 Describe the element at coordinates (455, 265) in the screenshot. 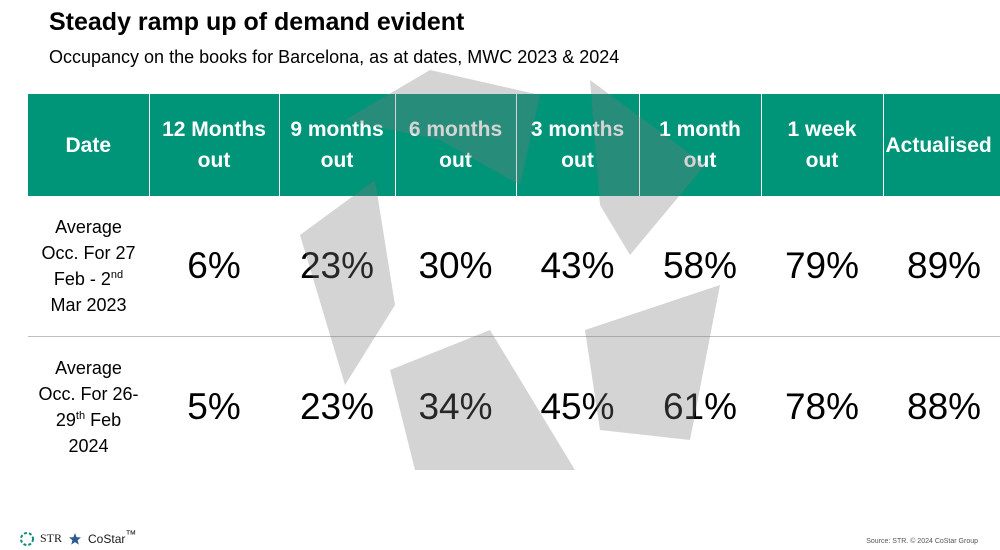

I see `cell-value: 30%` at that location.